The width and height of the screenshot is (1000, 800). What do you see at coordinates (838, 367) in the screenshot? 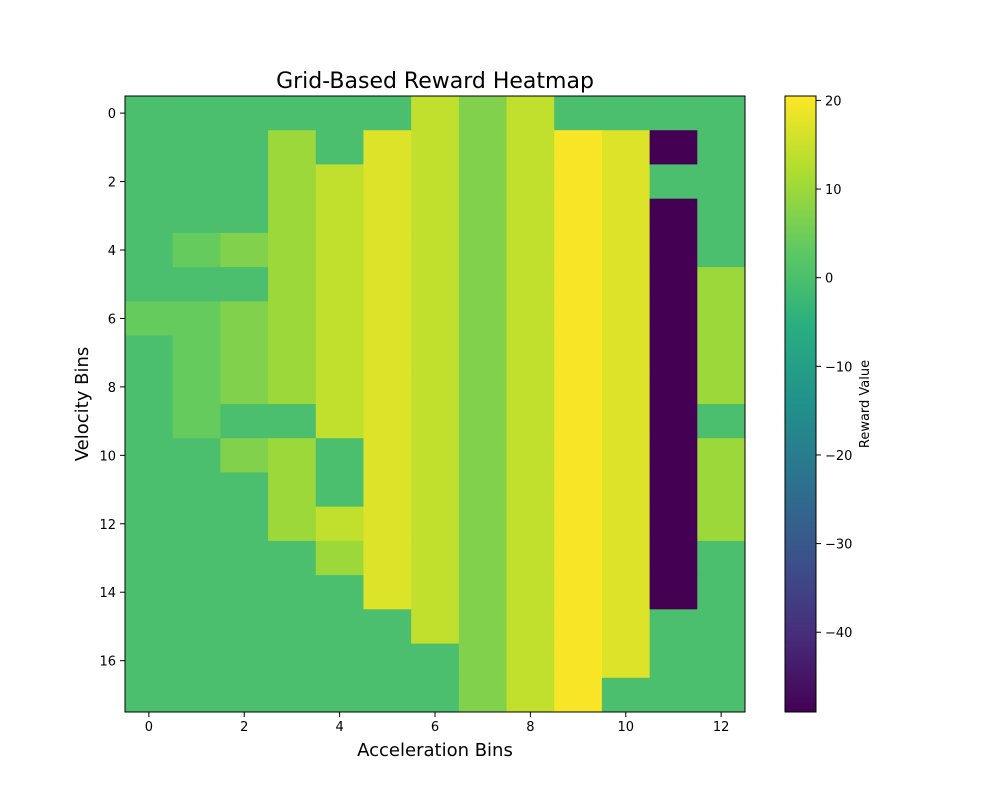
I see `colorbar-tick-label: −10` at bounding box center [838, 367].